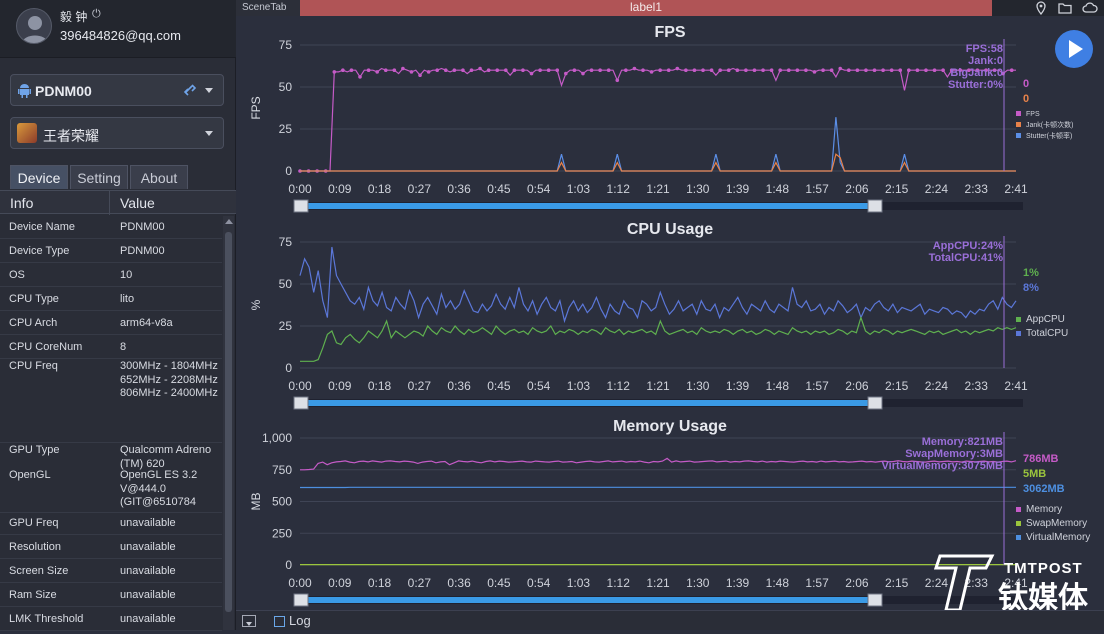  Describe the element at coordinates (340, 189) in the screenshot. I see `x-tick-label: 0:09` at that location.